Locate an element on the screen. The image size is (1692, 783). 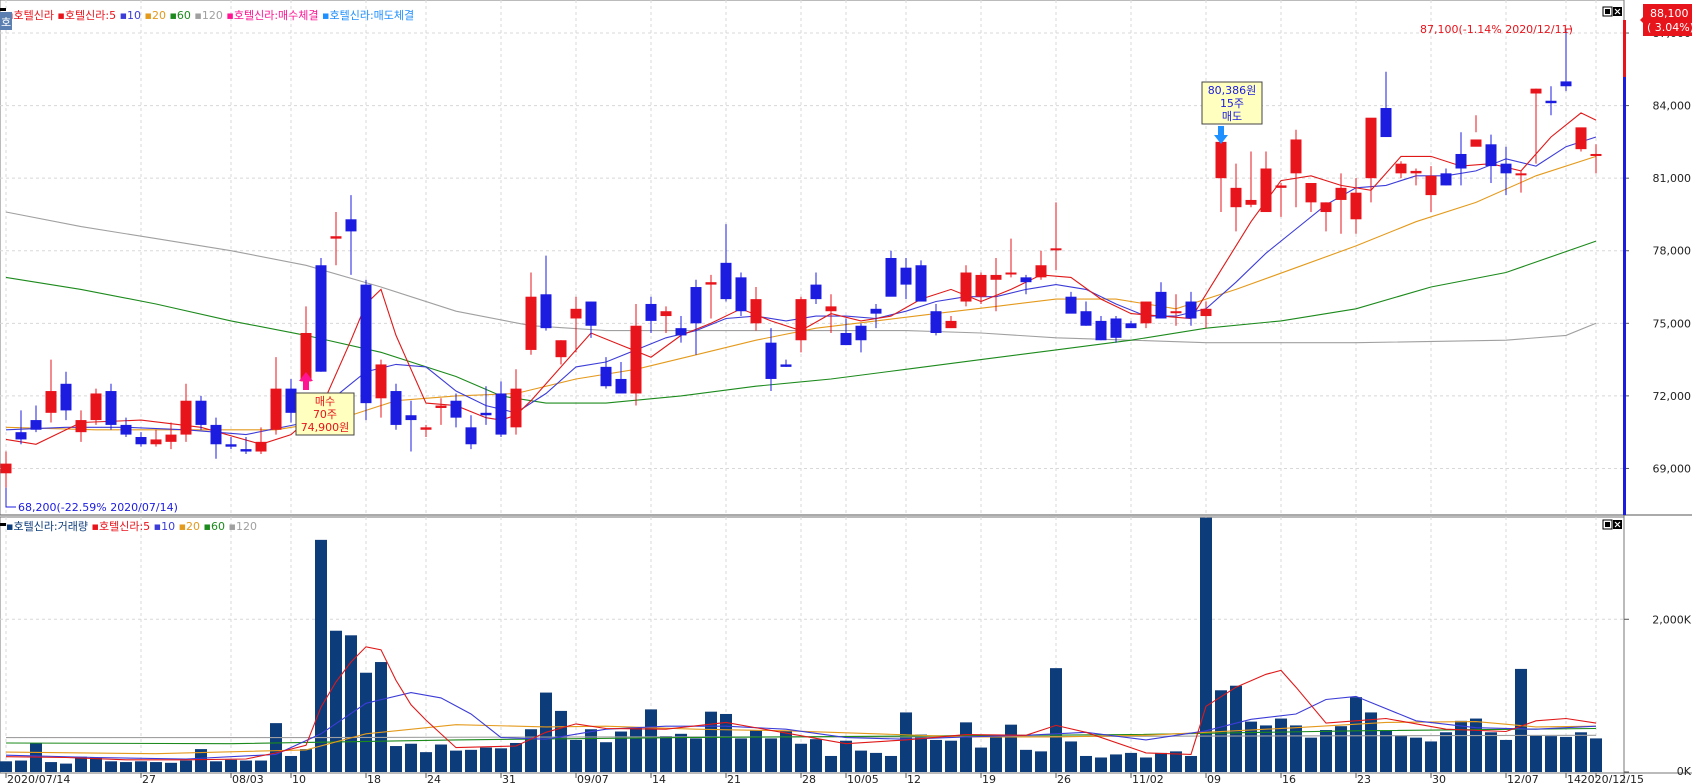
buy-box-line-2: 70주 is located at coordinates (325, 414).